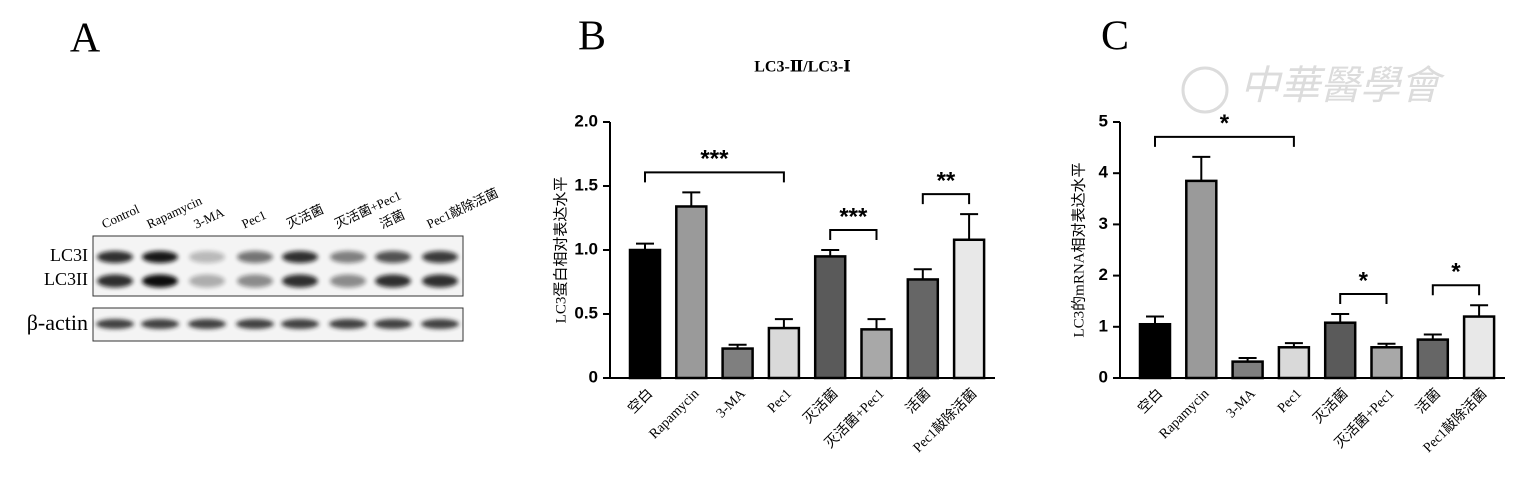 The image size is (1522, 497). What do you see at coordinates (85, 39) in the screenshot?
I see `panel-label: A` at bounding box center [85, 39].